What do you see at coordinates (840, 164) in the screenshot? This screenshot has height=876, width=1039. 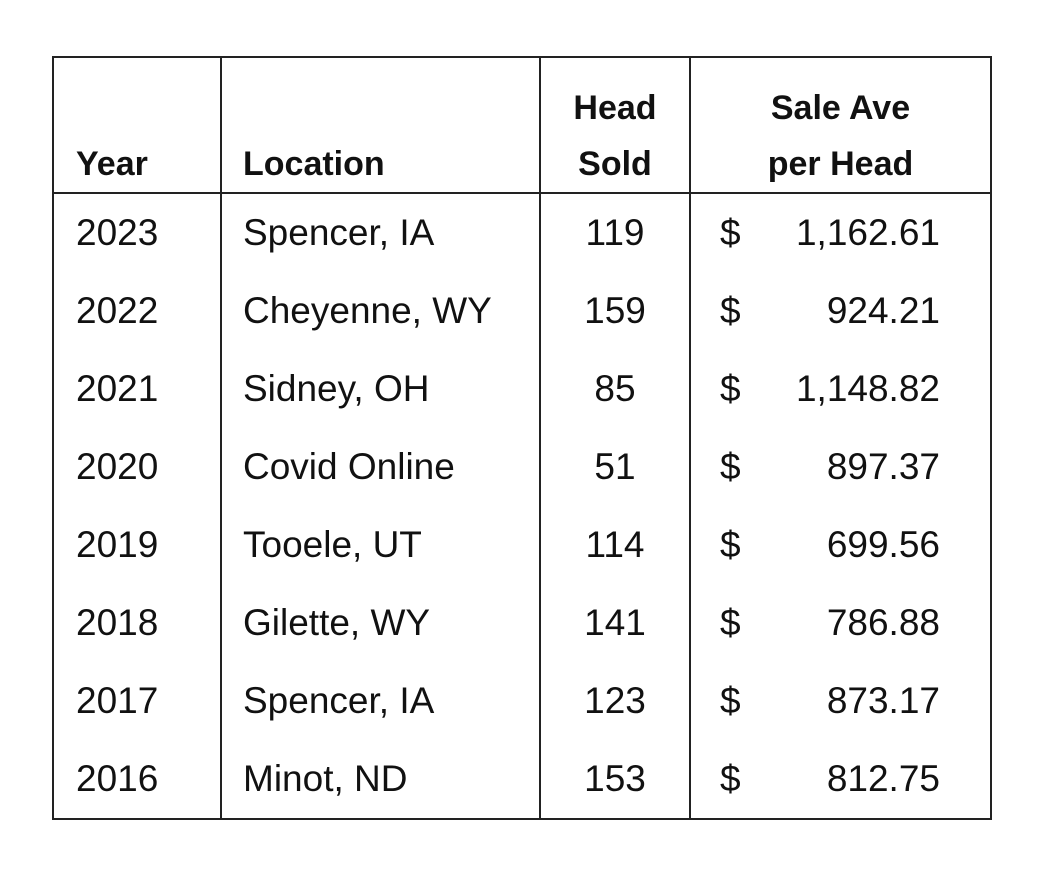 I see `header-sale-ave-line2: per Head` at bounding box center [840, 164].